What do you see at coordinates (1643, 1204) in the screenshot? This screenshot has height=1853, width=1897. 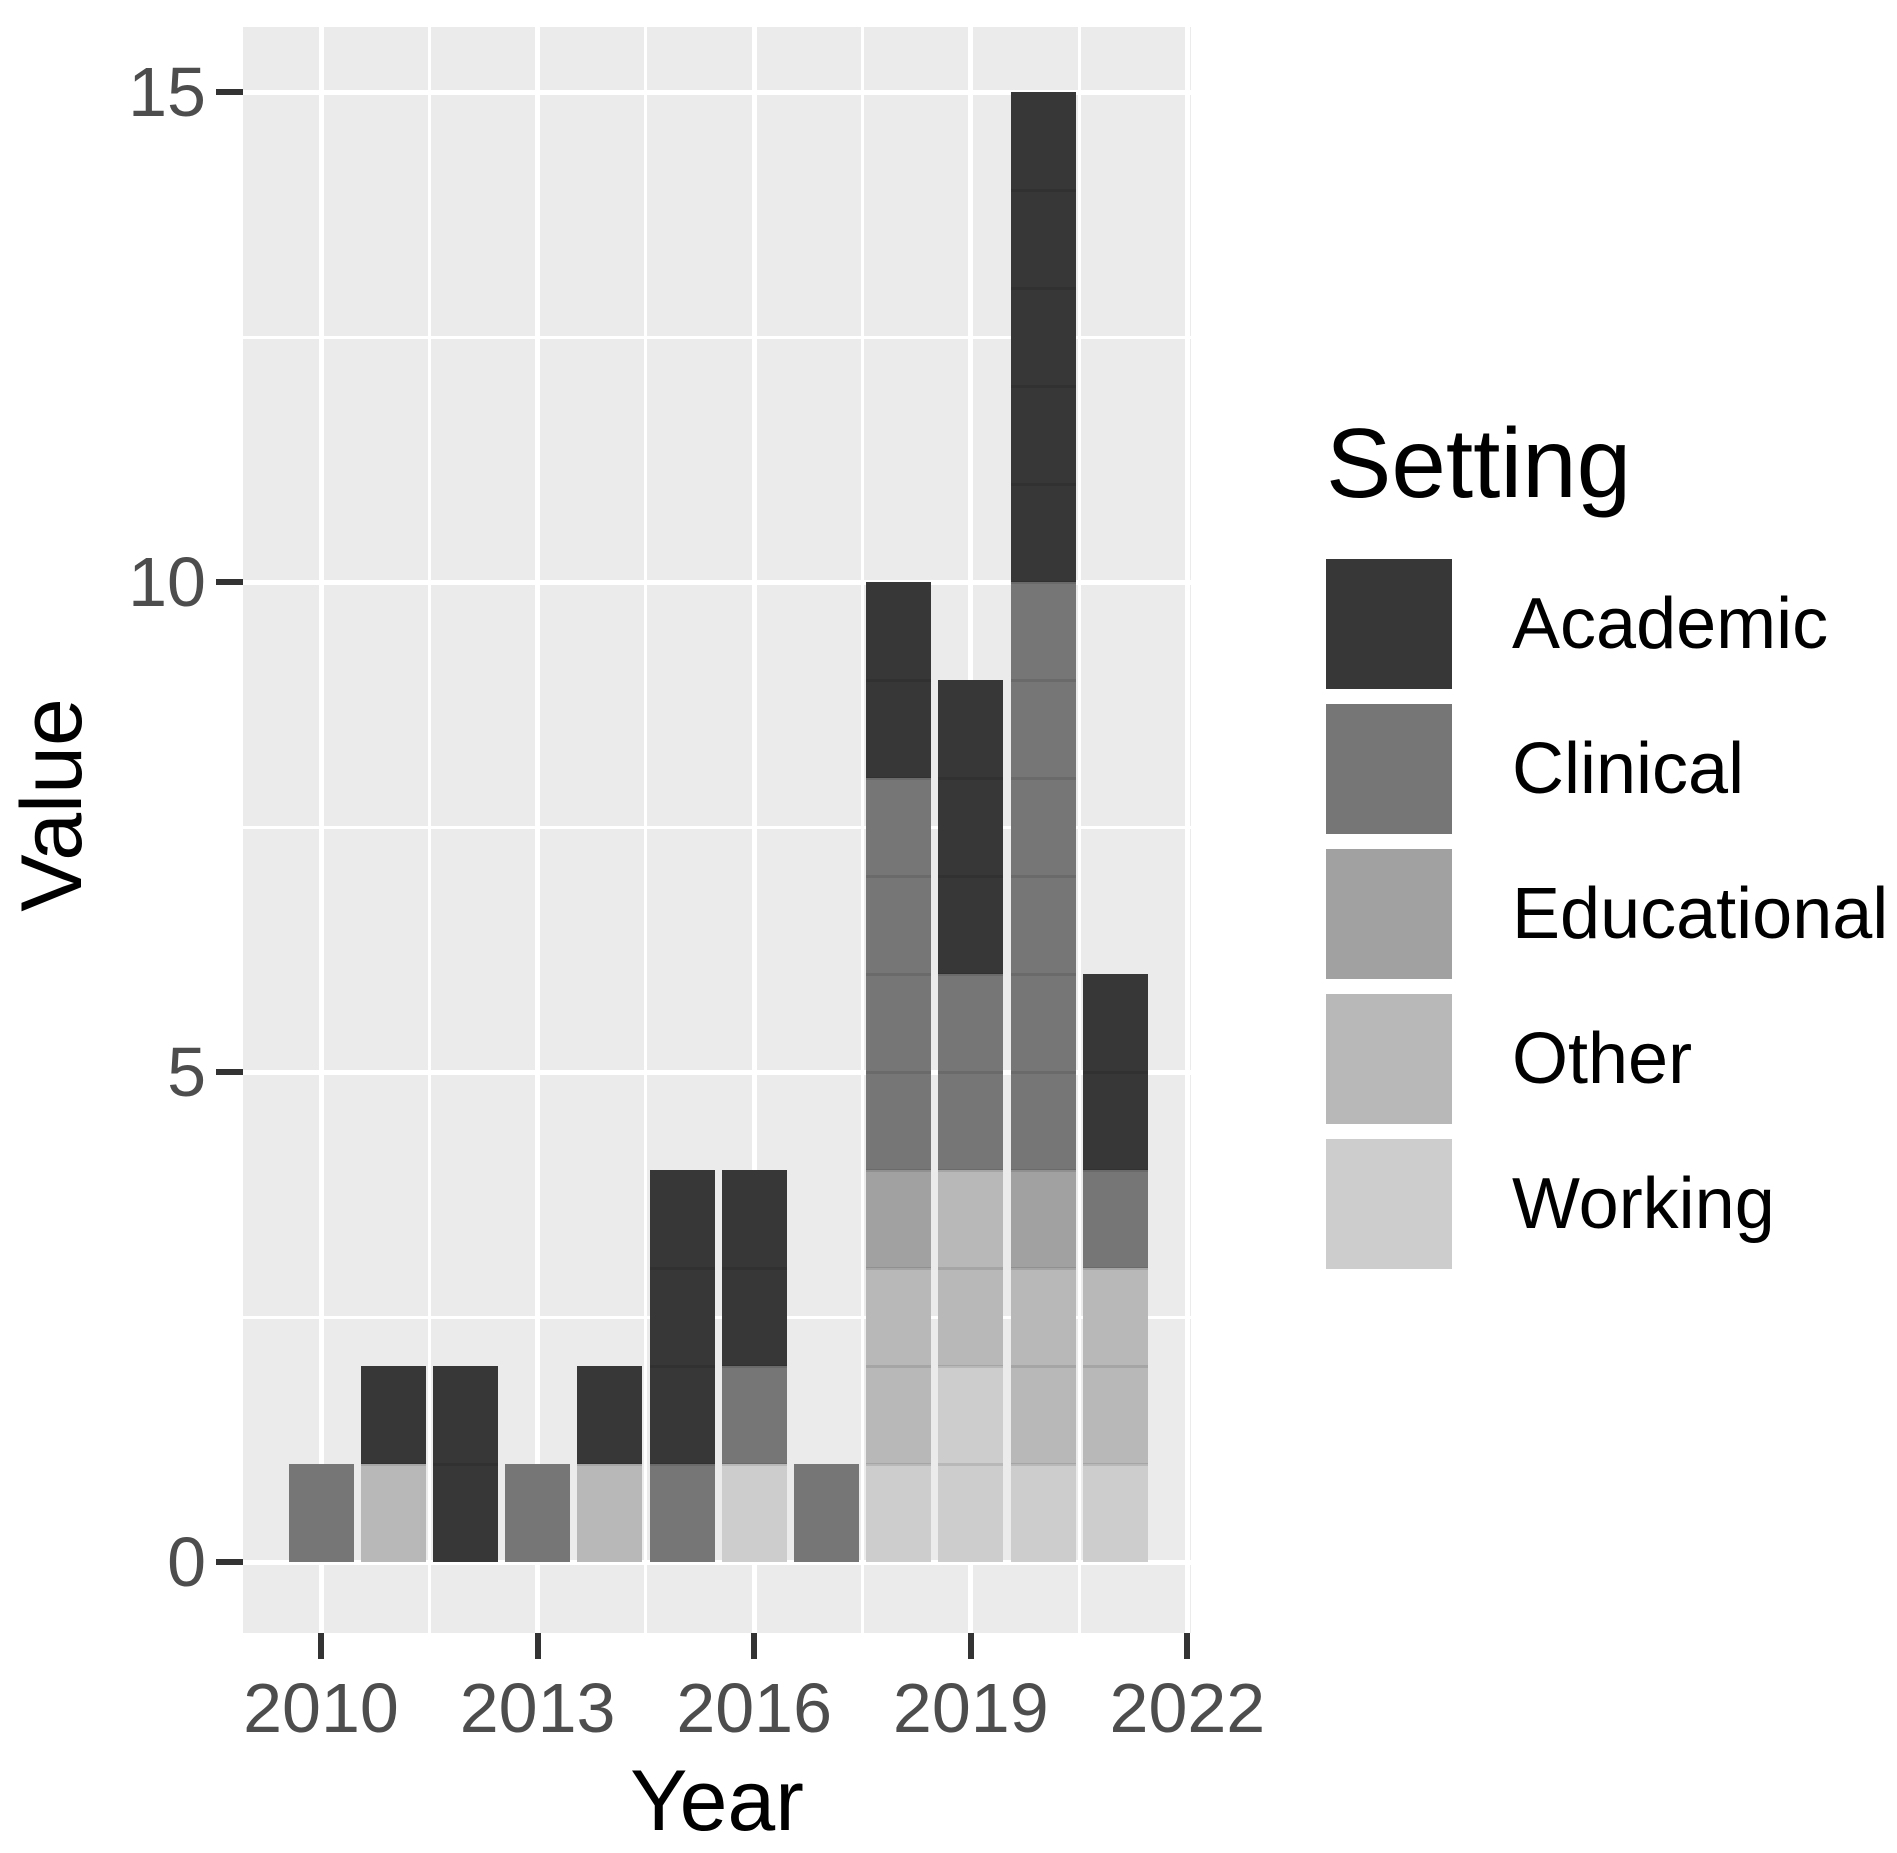 I see `legend-label-working: Working` at bounding box center [1643, 1204].